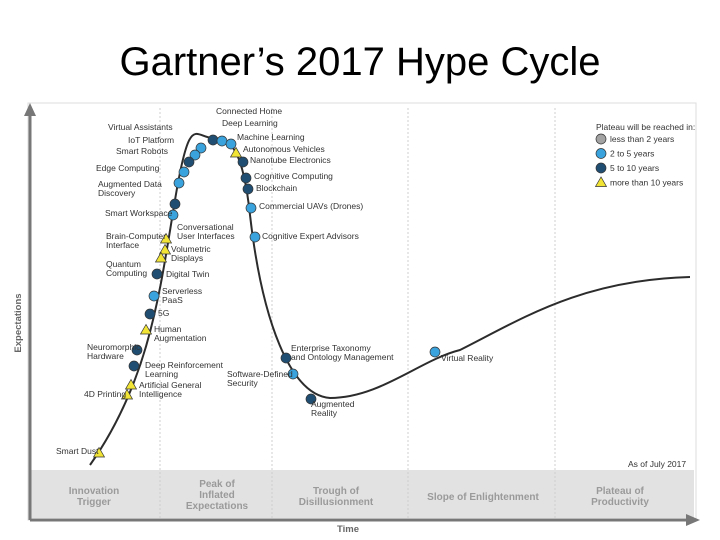 This screenshot has height=540, width=720. I want to click on blockchain-label-line: Blockchain, so click(276, 188).